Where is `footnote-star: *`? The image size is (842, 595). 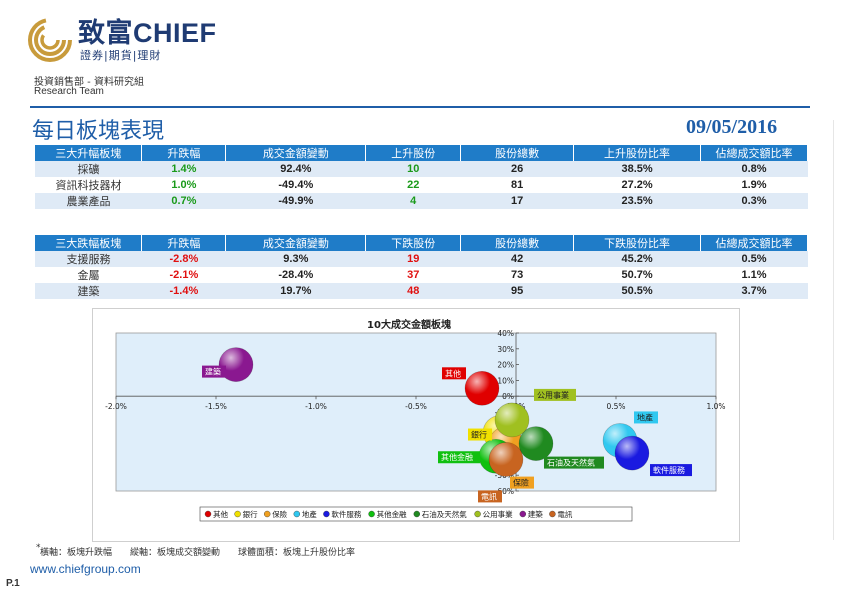 footnote-star: * is located at coordinates (38, 548).